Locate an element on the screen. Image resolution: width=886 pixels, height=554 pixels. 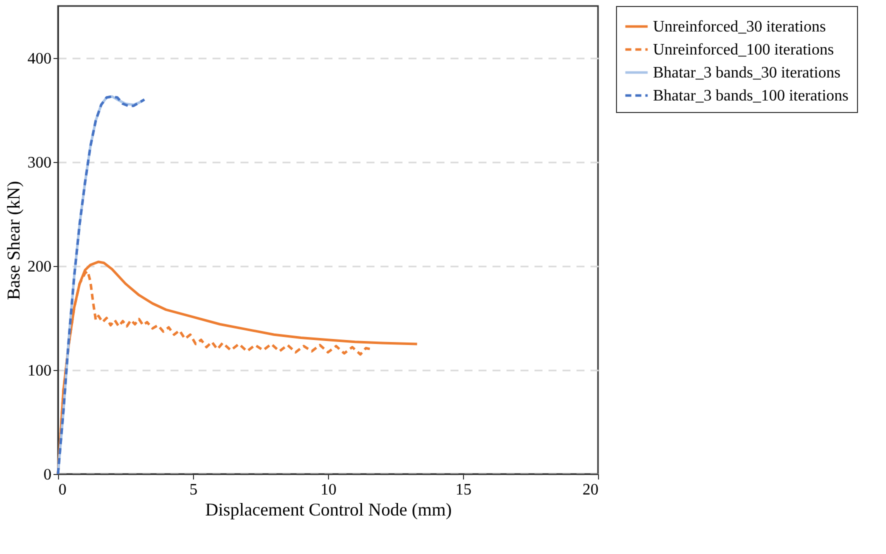
legend-label: Unreinforced_100 iterations is located at coordinates (743, 50).